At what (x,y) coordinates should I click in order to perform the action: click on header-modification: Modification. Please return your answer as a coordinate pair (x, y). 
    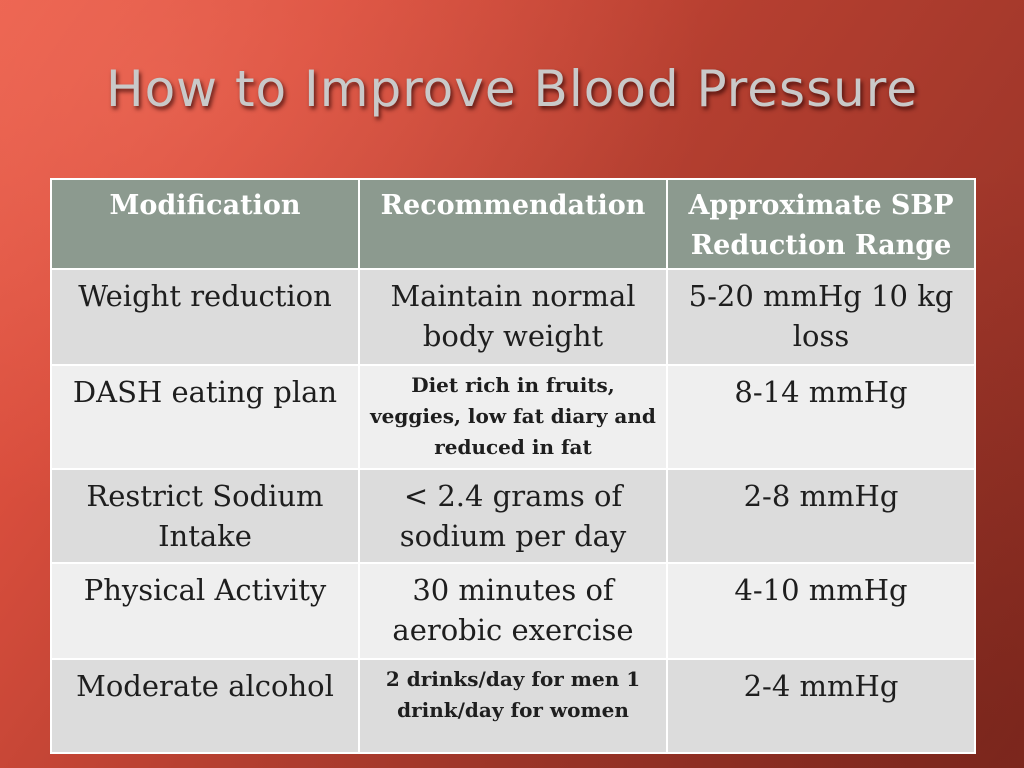
    Looking at the image, I should click on (205, 224).